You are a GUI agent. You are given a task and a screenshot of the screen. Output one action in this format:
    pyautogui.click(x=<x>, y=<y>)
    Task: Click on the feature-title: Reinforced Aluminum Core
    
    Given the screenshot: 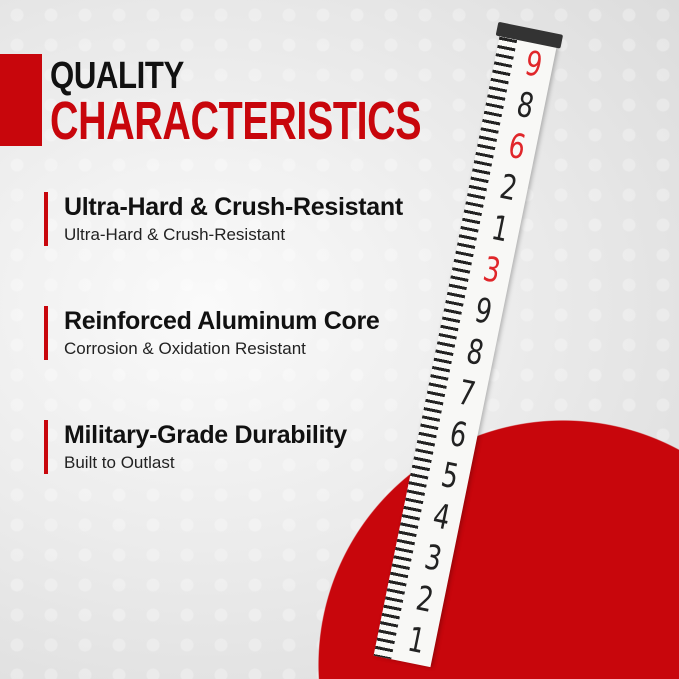 What is the action you would take?
    pyautogui.click(x=222, y=321)
    